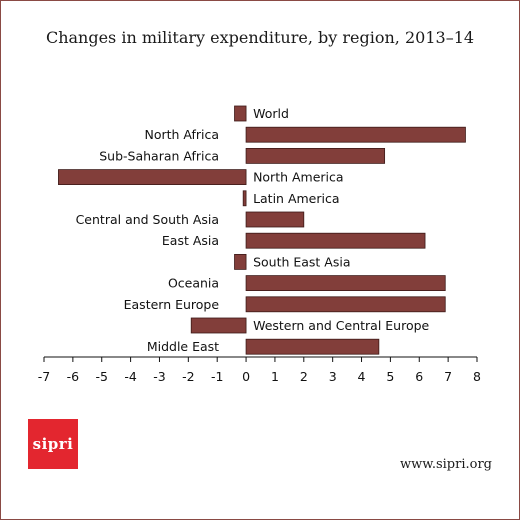 The height and width of the screenshot is (520, 520). What do you see at coordinates (362, 376) in the screenshot?
I see `x-tick-label: 4` at bounding box center [362, 376].